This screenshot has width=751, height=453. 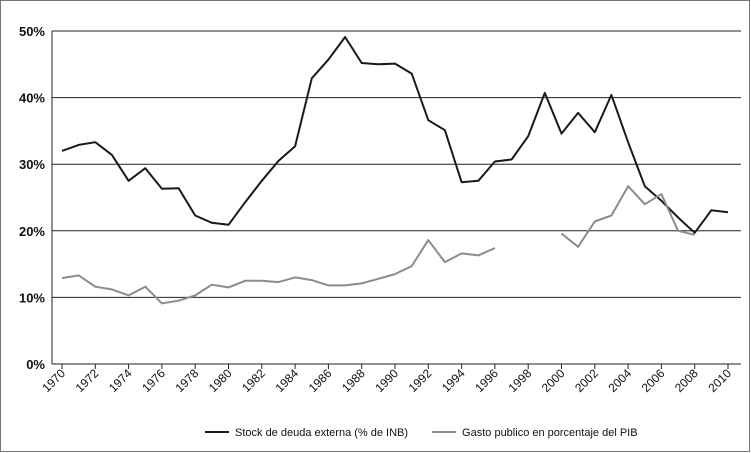 I want to click on y-tick-label: 50%, so click(x=32, y=31).